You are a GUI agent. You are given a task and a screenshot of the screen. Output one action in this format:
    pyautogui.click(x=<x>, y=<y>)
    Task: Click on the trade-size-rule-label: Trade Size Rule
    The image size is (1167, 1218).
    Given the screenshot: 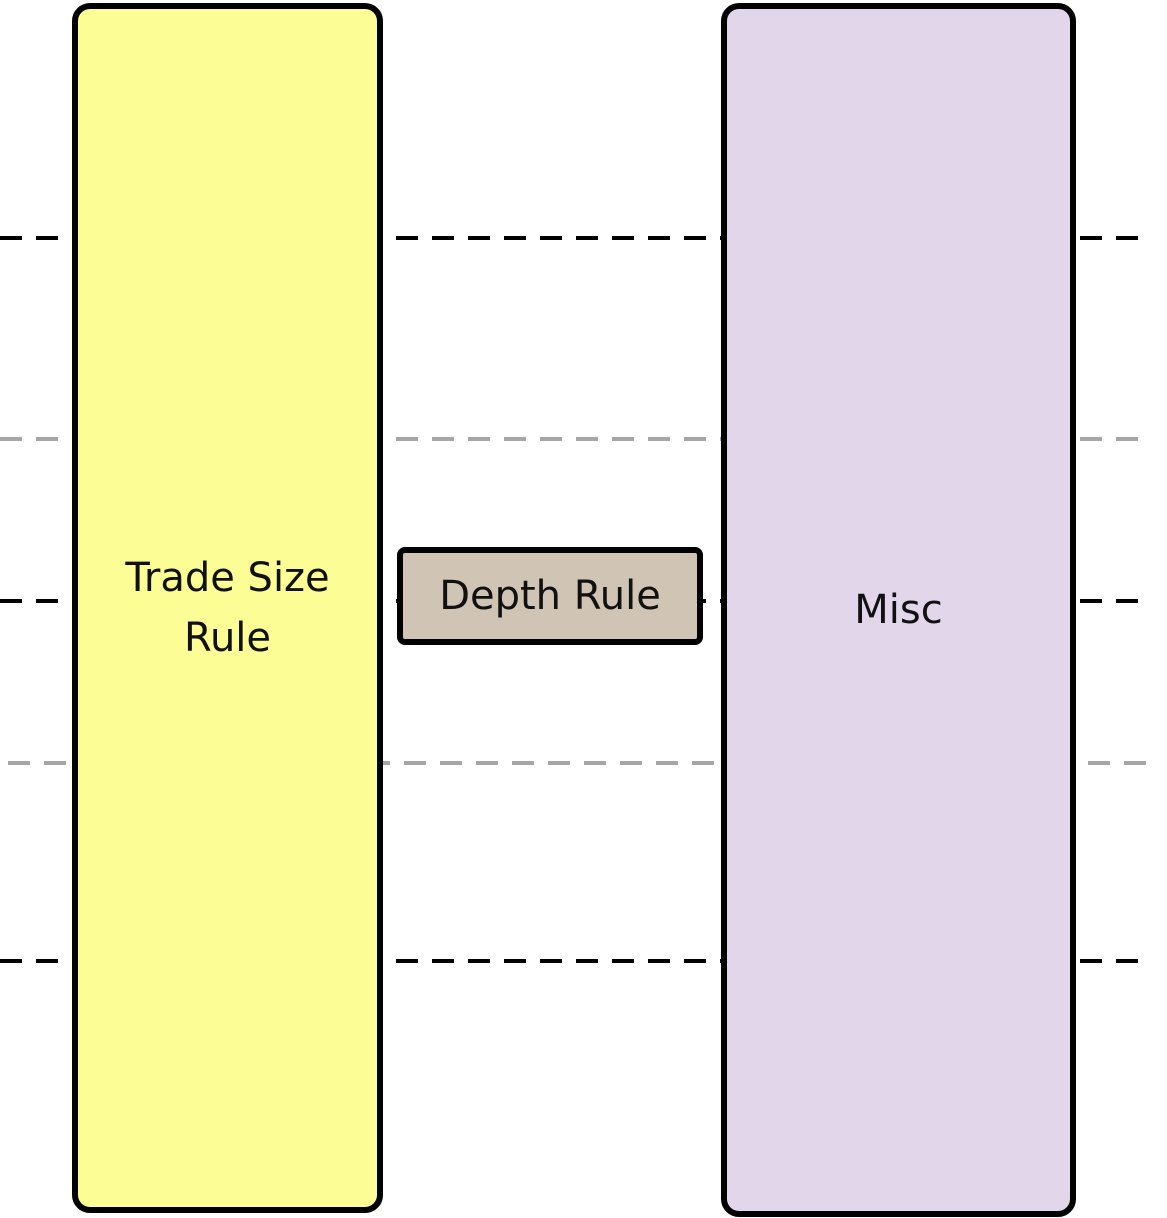 What is the action you would take?
    pyautogui.click(x=227, y=608)
    